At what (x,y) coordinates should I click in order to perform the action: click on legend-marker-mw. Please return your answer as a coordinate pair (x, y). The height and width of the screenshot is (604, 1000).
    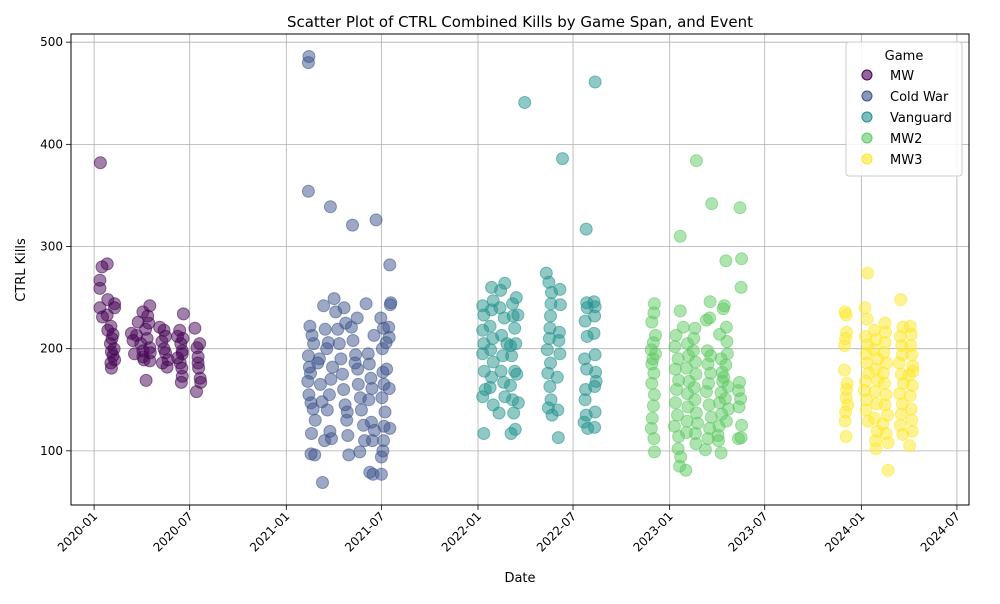
    Looking at the image, I should click on (867, 75).